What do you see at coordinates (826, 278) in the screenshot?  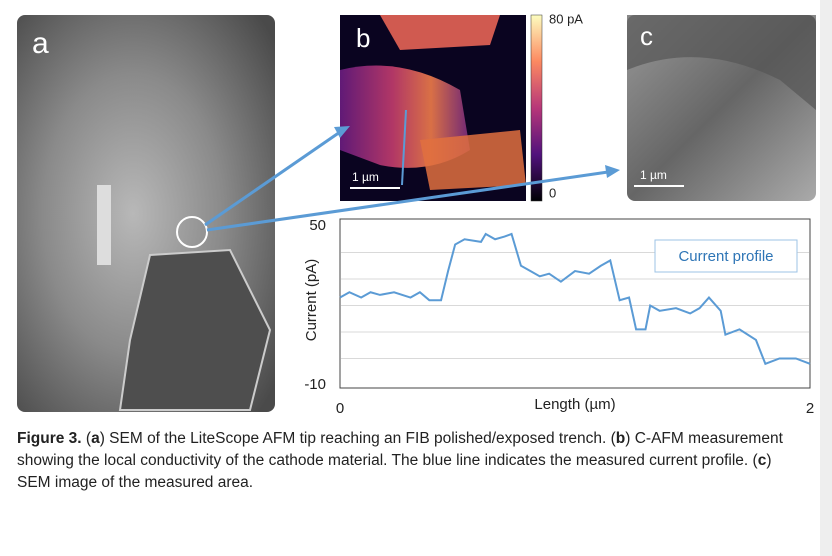 I see `page-edge` at bounding box center [826, 278].